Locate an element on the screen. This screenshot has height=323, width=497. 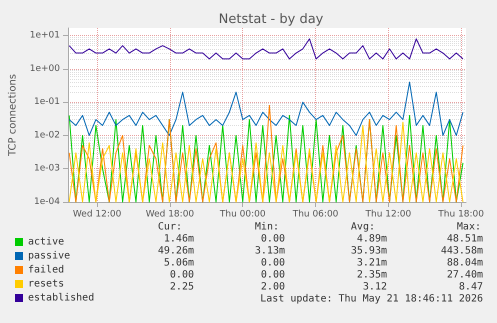
x-tick-label: Wed 18:00 is located at coordinates (170, 215).